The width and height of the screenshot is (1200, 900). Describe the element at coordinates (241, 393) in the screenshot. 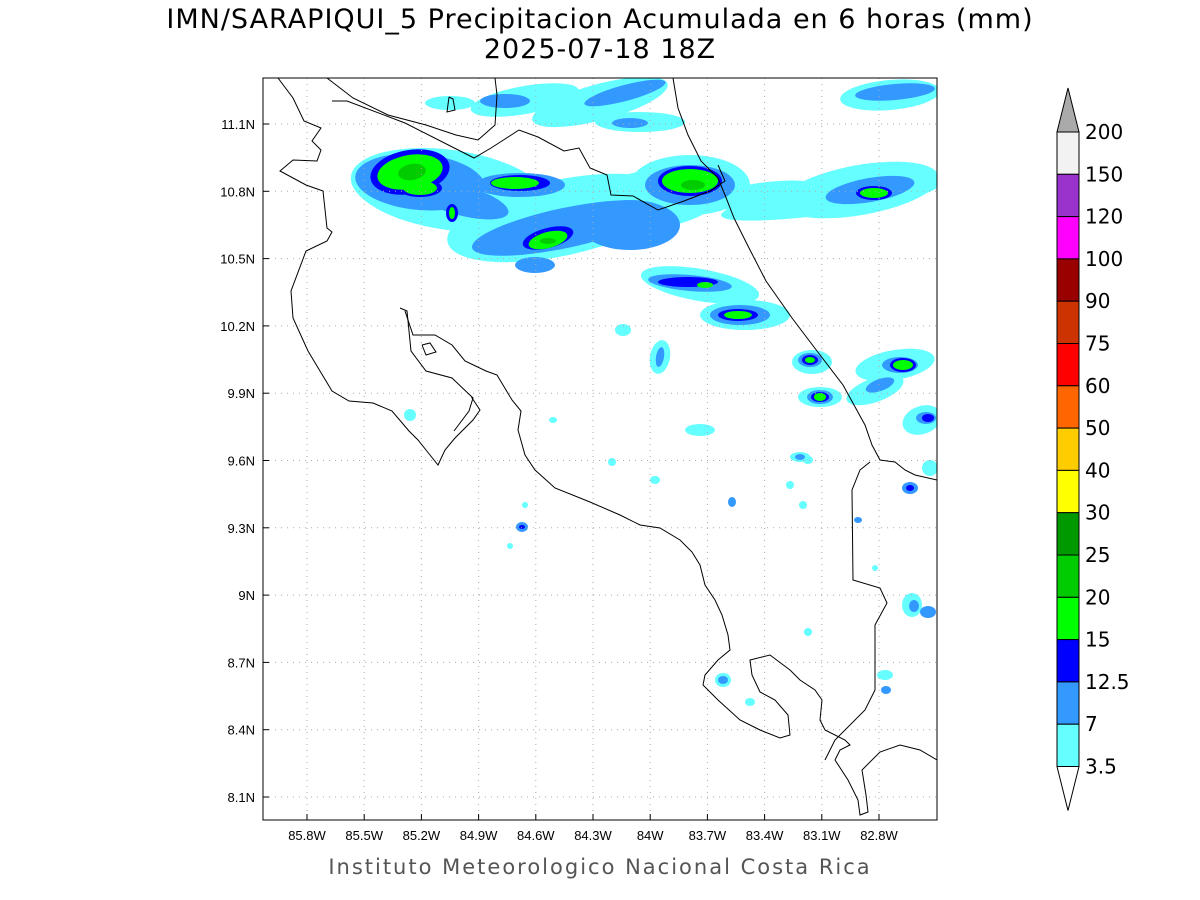

I see `lat-tick-label: 9.9N` at that location.